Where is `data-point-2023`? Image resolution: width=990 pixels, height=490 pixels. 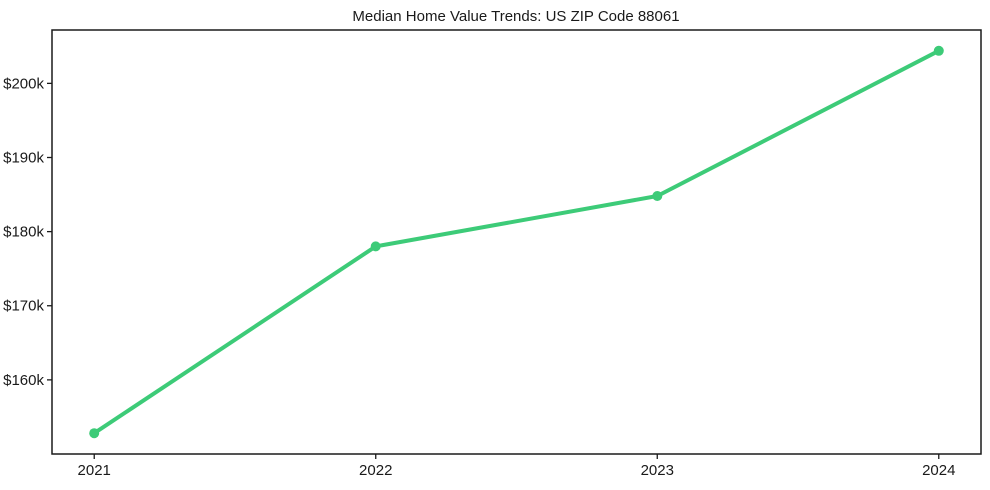 data-point-2023 is located at coordinates (657, 196).